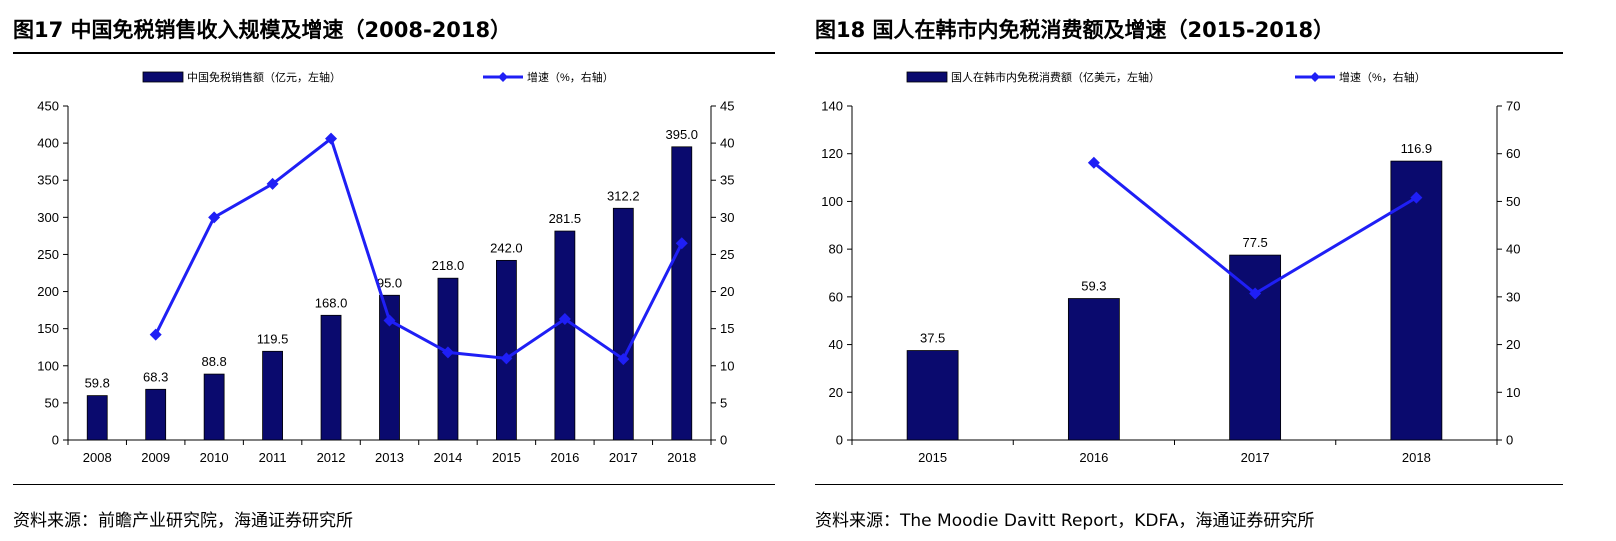  Describe the element at coordinates (1513, 153) in the screenshot. I see `y-tick-label-right: 60` at that location.